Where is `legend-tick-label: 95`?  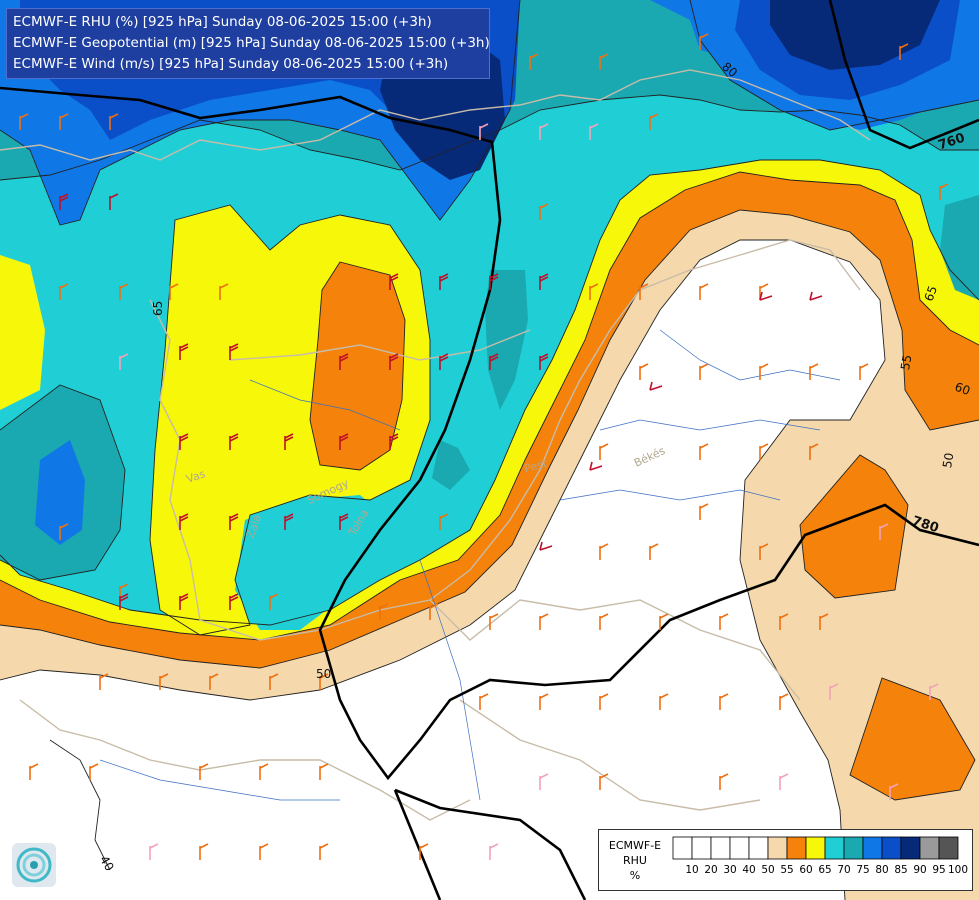 legend-tick-label: 95 is located at coordinates (938, 870).